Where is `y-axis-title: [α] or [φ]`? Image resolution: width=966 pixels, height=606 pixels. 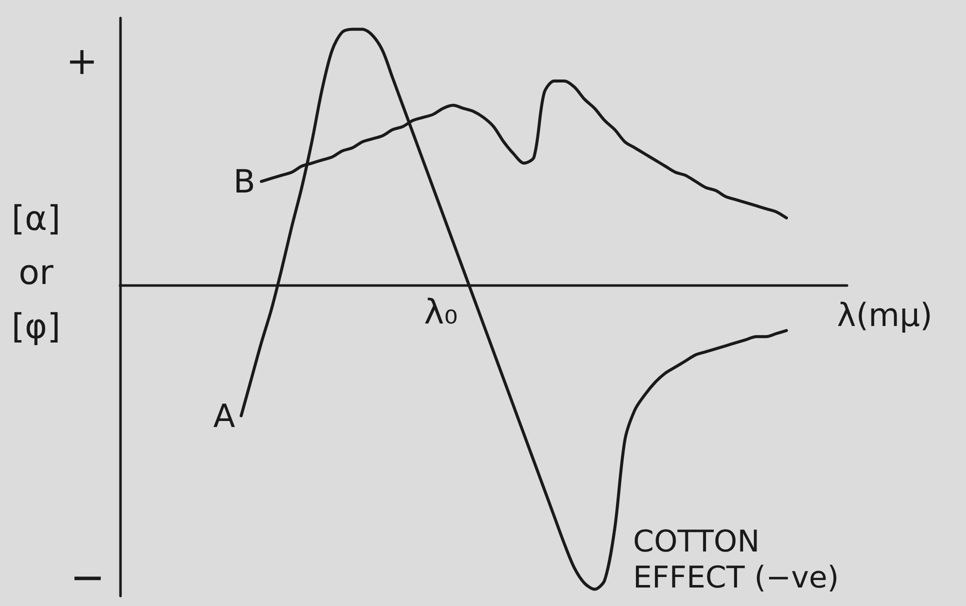 y-axis-title: [α] or [φ] is located at coordinates (36, 273).